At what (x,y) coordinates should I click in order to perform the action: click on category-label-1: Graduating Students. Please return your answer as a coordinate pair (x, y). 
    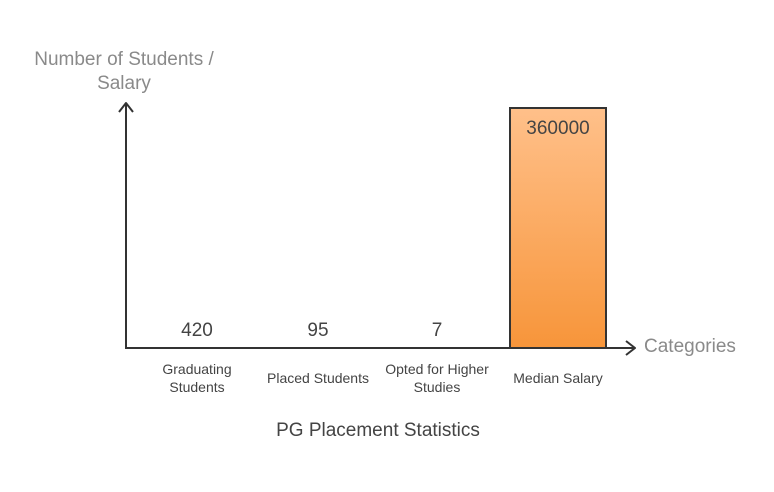
    Looking at the image, I should click on (197, 378).